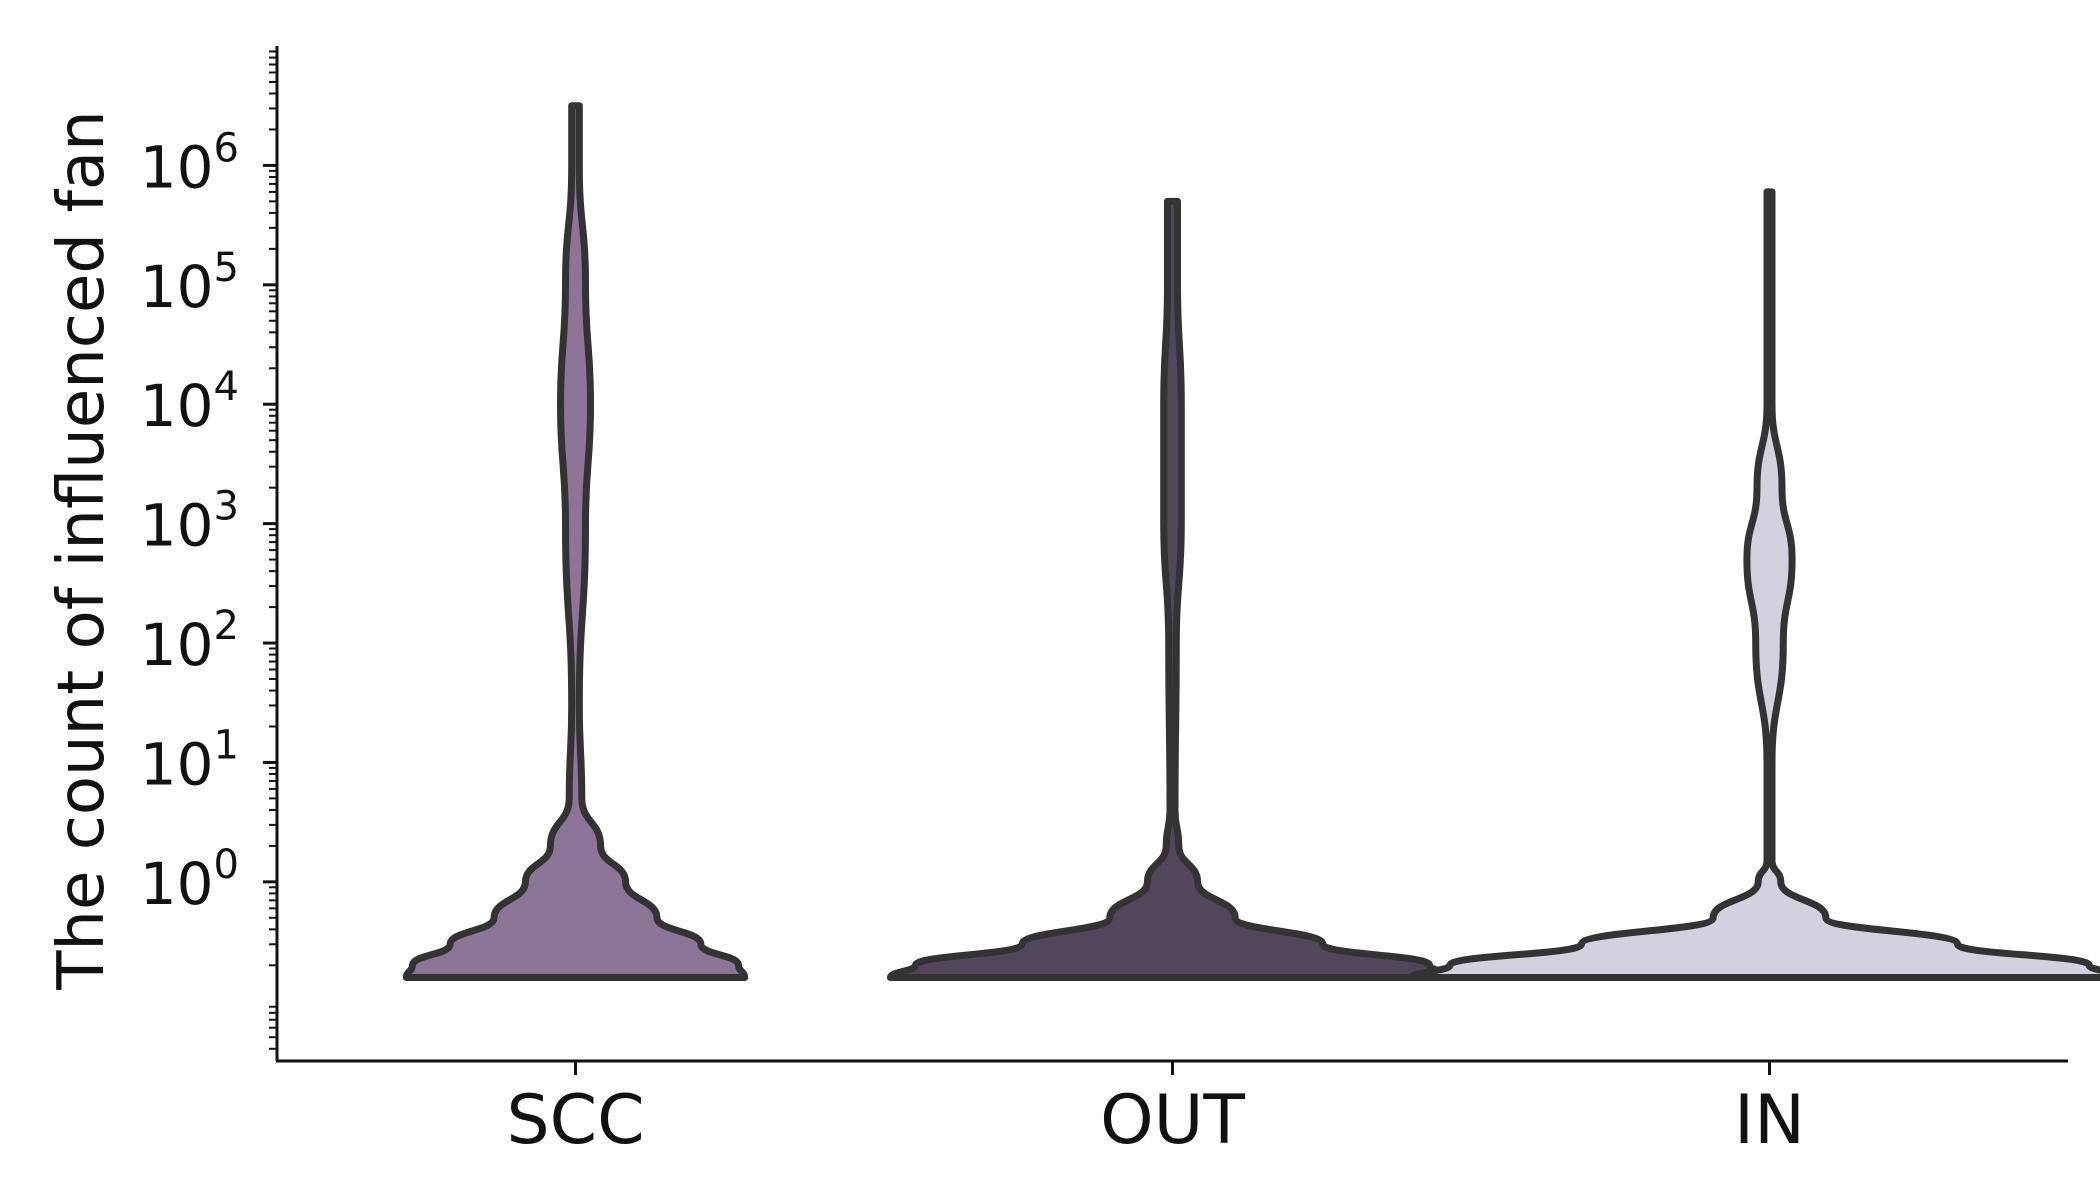 Image resolution: width=2100 pixels, height=1200 pixels. Describe the element at coordinates (189, 283) in the screenshot. I see `y-tick-label: 10⁵` at that location.